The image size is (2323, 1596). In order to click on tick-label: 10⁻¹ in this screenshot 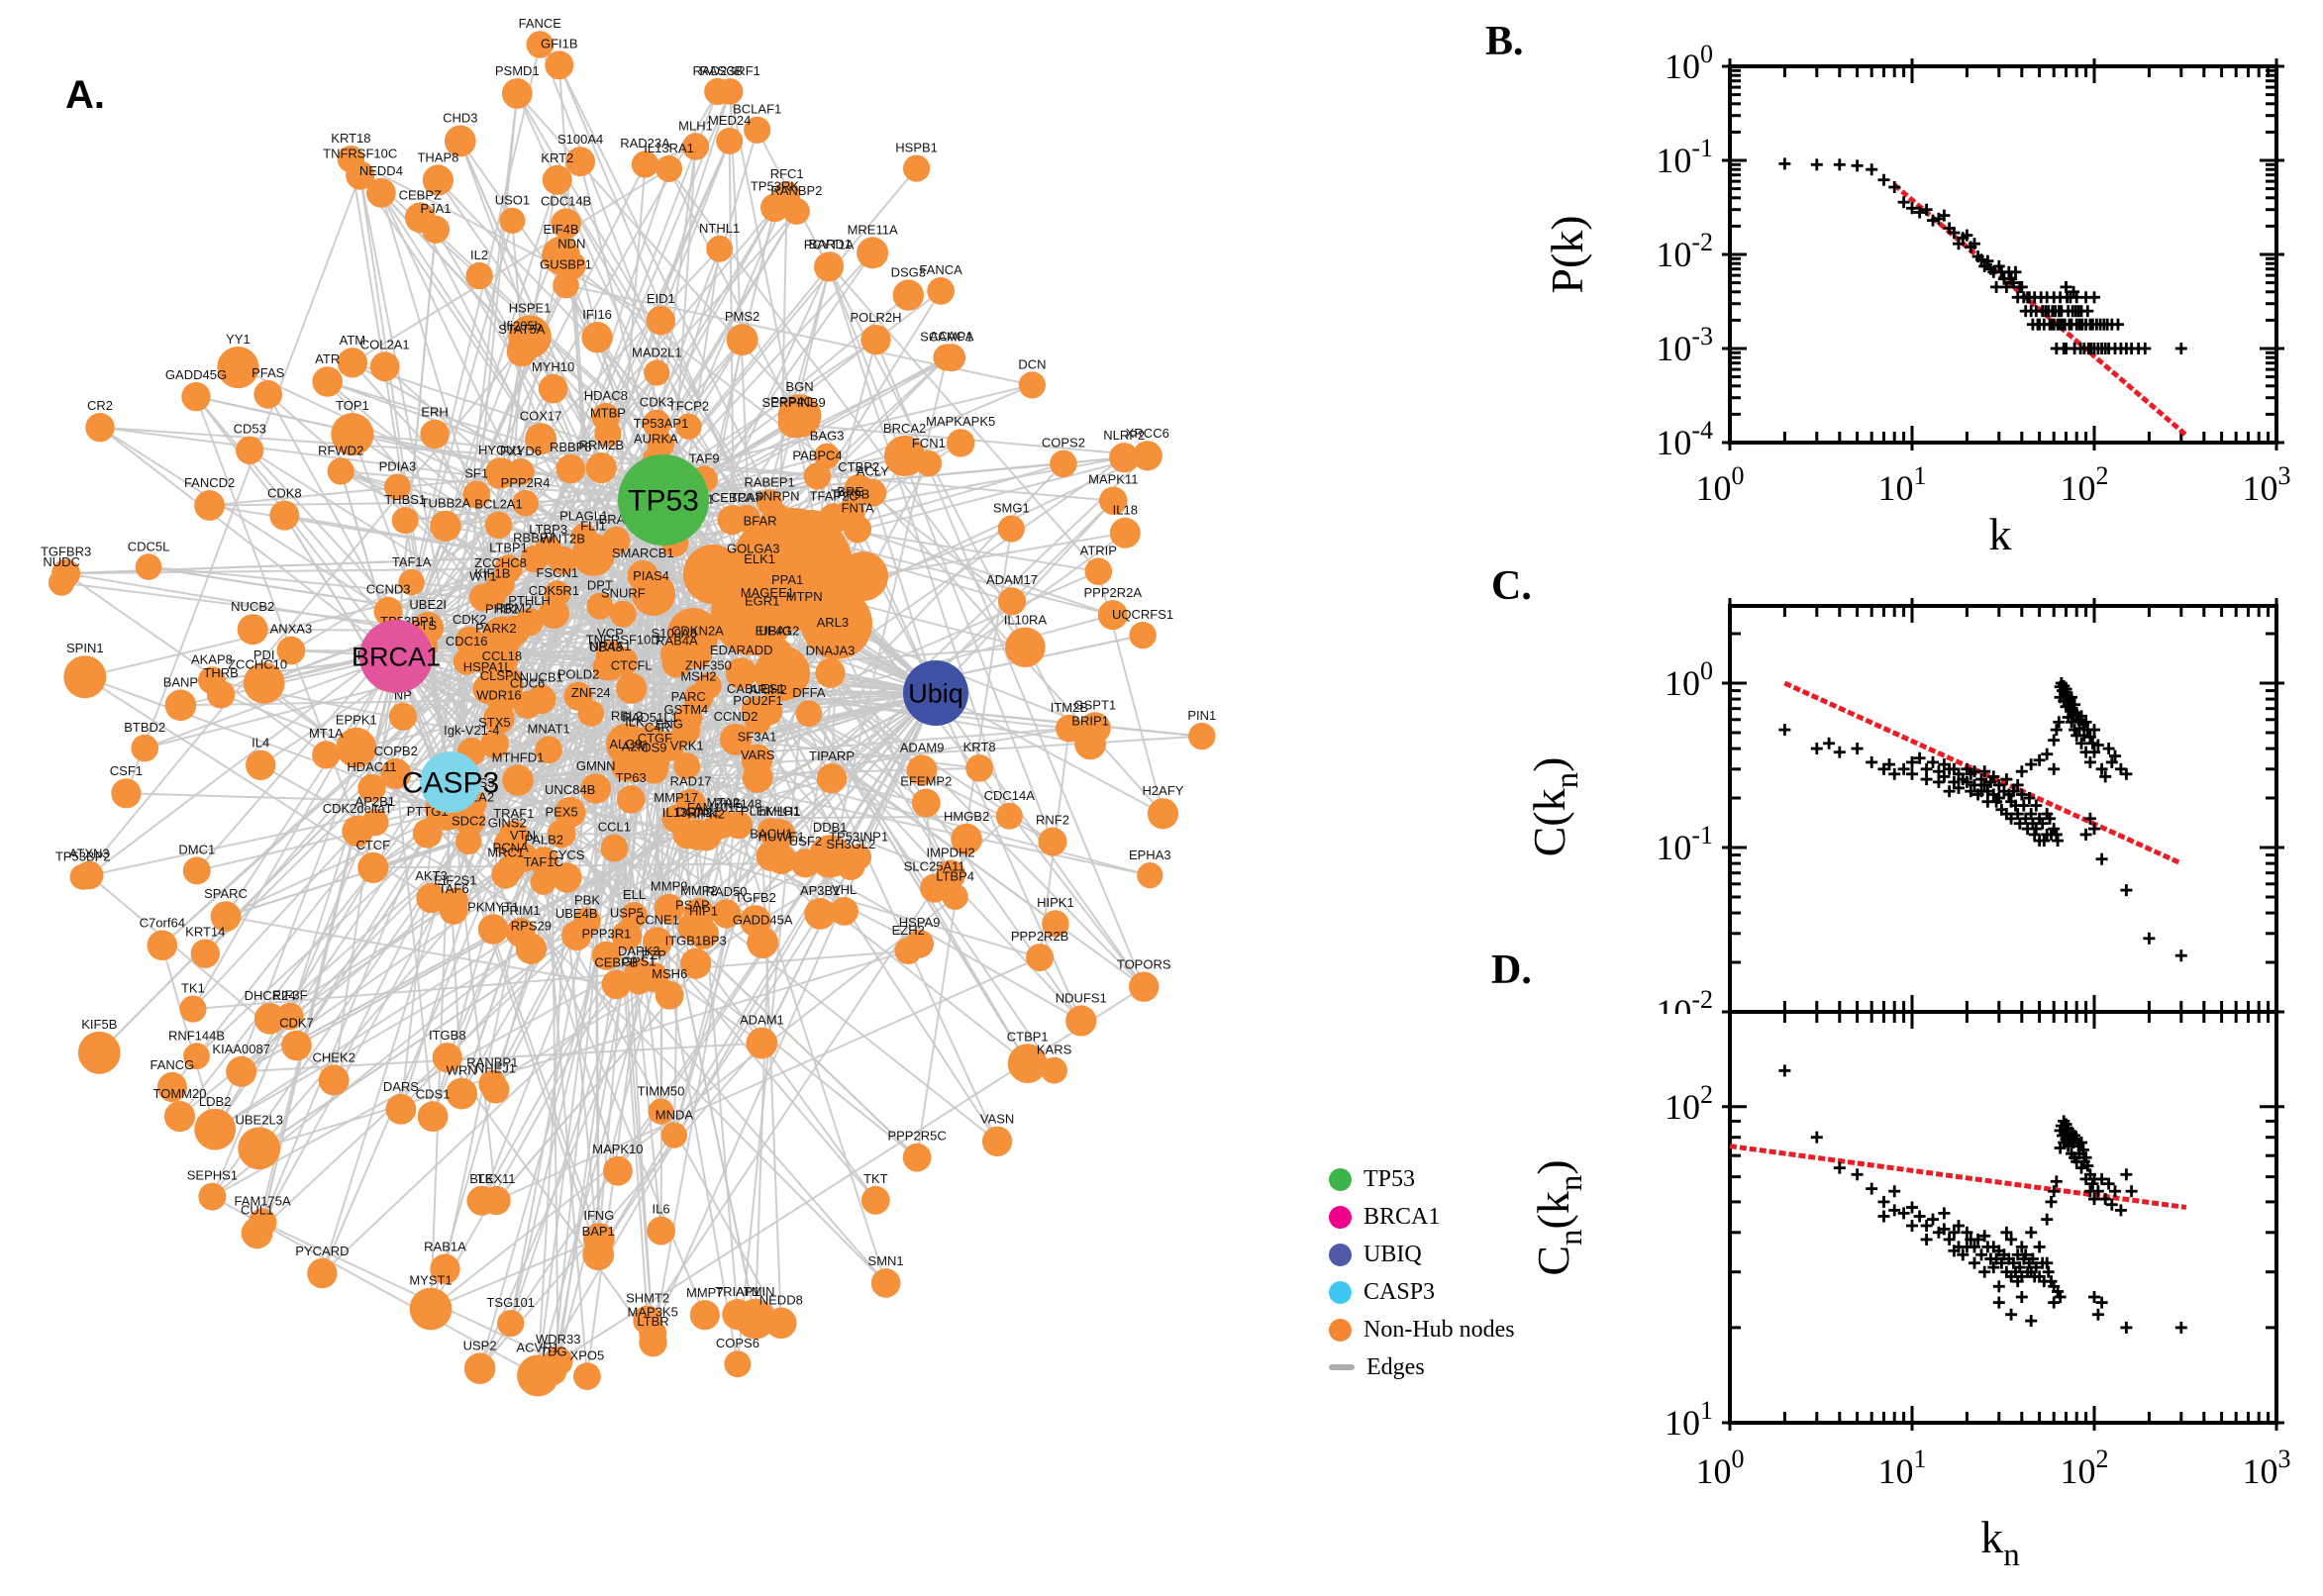, I will do `click(1685, 844)`.